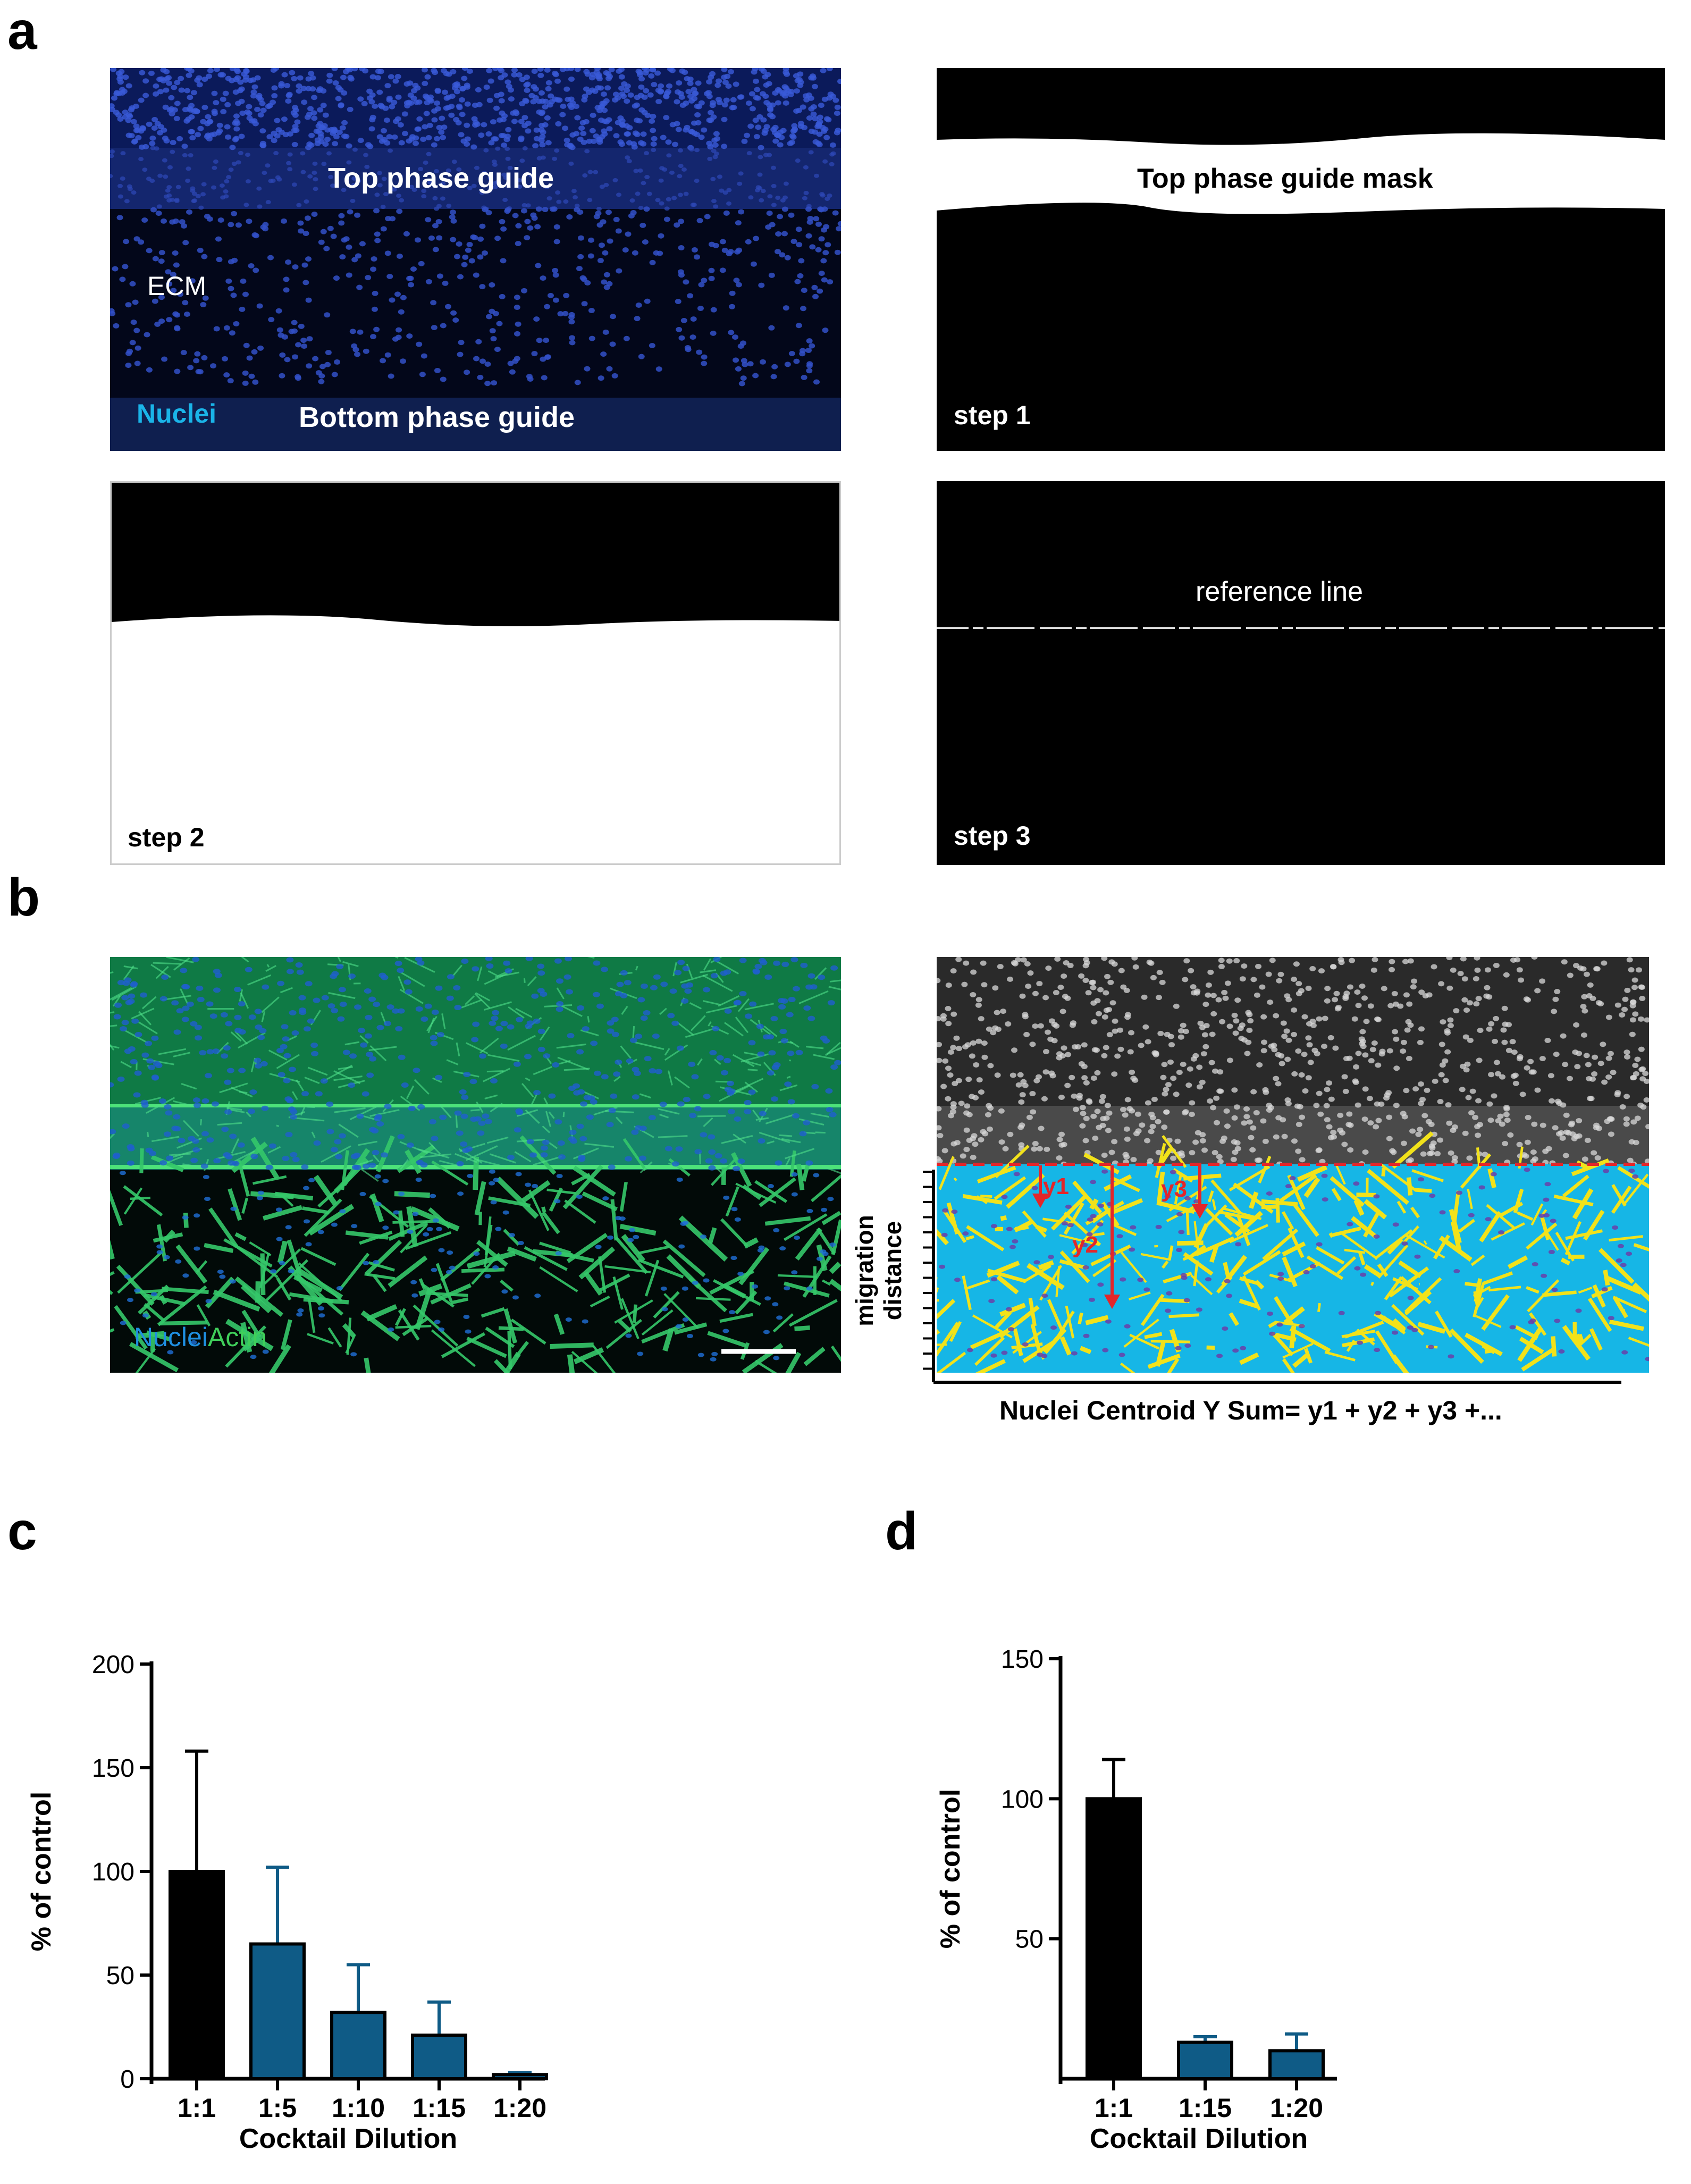 Image resolution: width=1691 pixels, height=2184 pixels. Describe the element at coordinates (177, 286) in the screenshot. I see `ecm-label: ECM` at that location.